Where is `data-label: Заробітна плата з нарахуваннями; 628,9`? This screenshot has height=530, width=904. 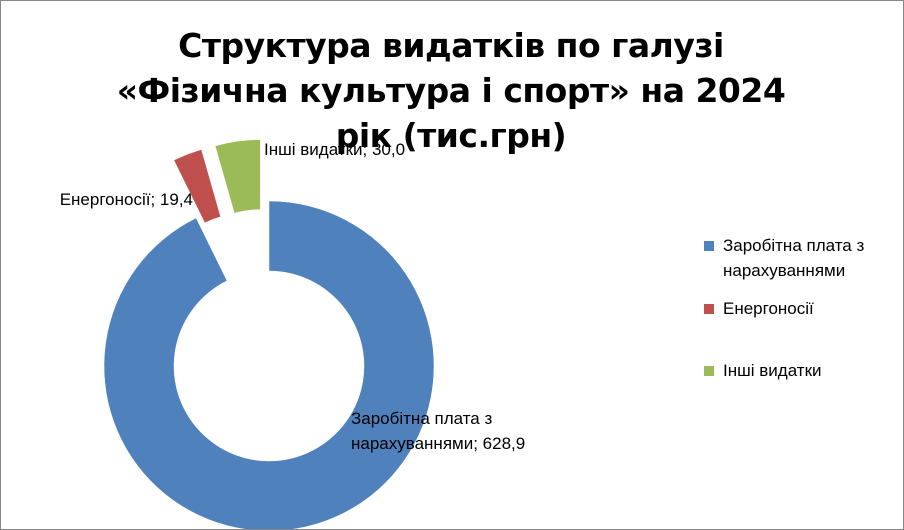 data-label: Заробітна плата з нарахуваннями; 628,9 is located at coordinates (438, 431).